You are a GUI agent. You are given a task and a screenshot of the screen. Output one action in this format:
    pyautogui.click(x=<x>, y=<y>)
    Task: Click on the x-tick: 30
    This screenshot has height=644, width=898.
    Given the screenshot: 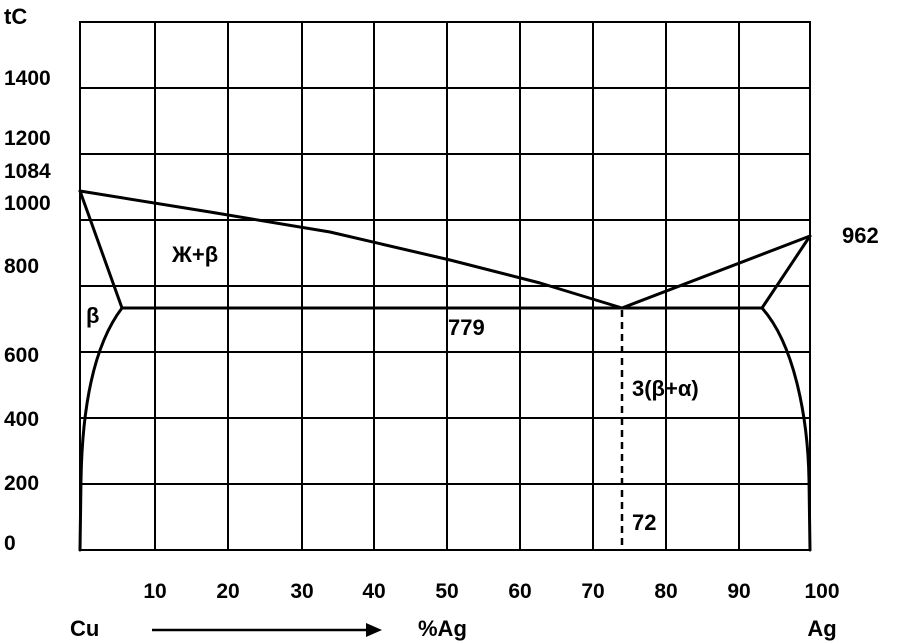 What is the action you would take?
    pyautogui.click(x=301, y=591)
    